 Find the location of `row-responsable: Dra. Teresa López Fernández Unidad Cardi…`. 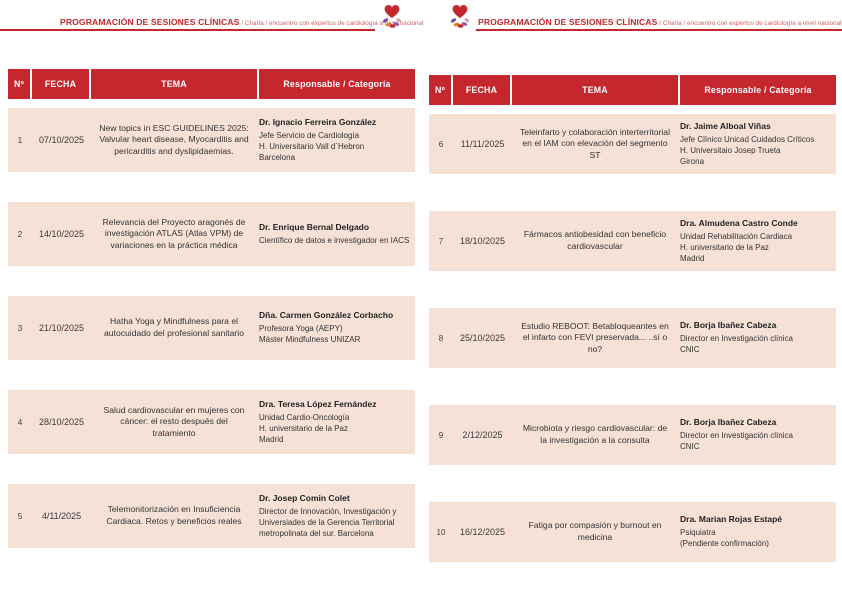

row-responsable: Dra. Teresa López Fernández Unidad Cardi… is located at coordinates (336, 422).